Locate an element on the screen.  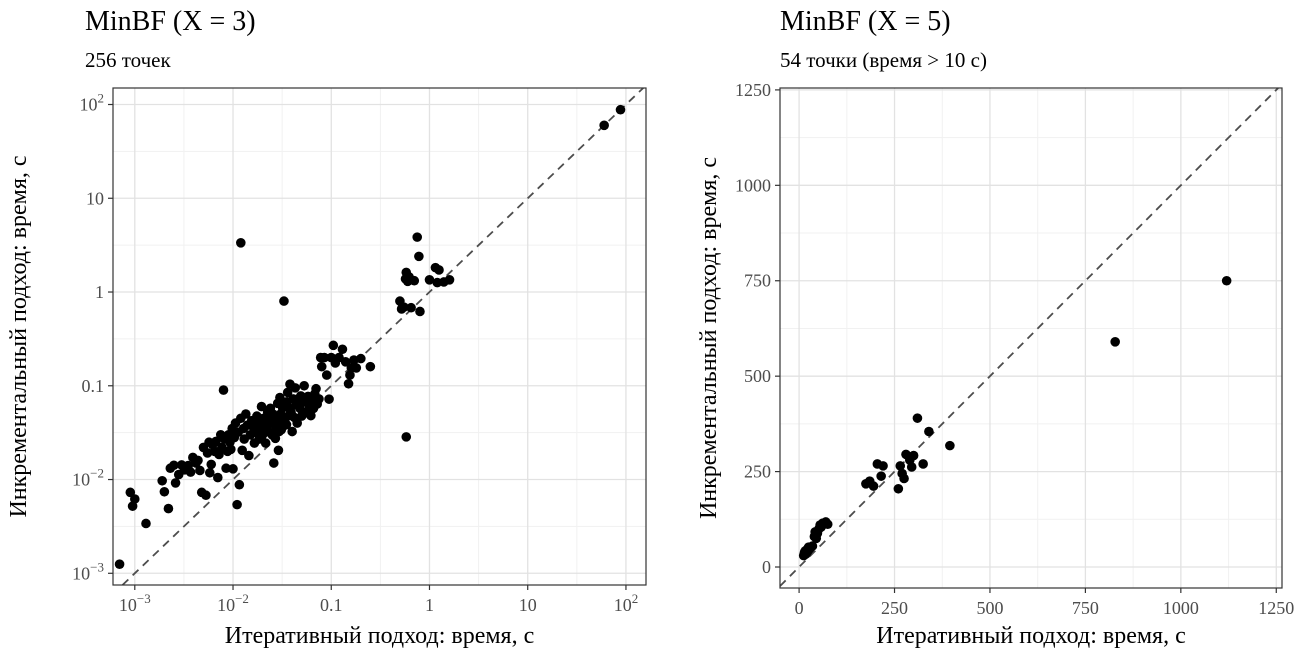
y-tick-label: 1 is located at coordinates (99, 292).